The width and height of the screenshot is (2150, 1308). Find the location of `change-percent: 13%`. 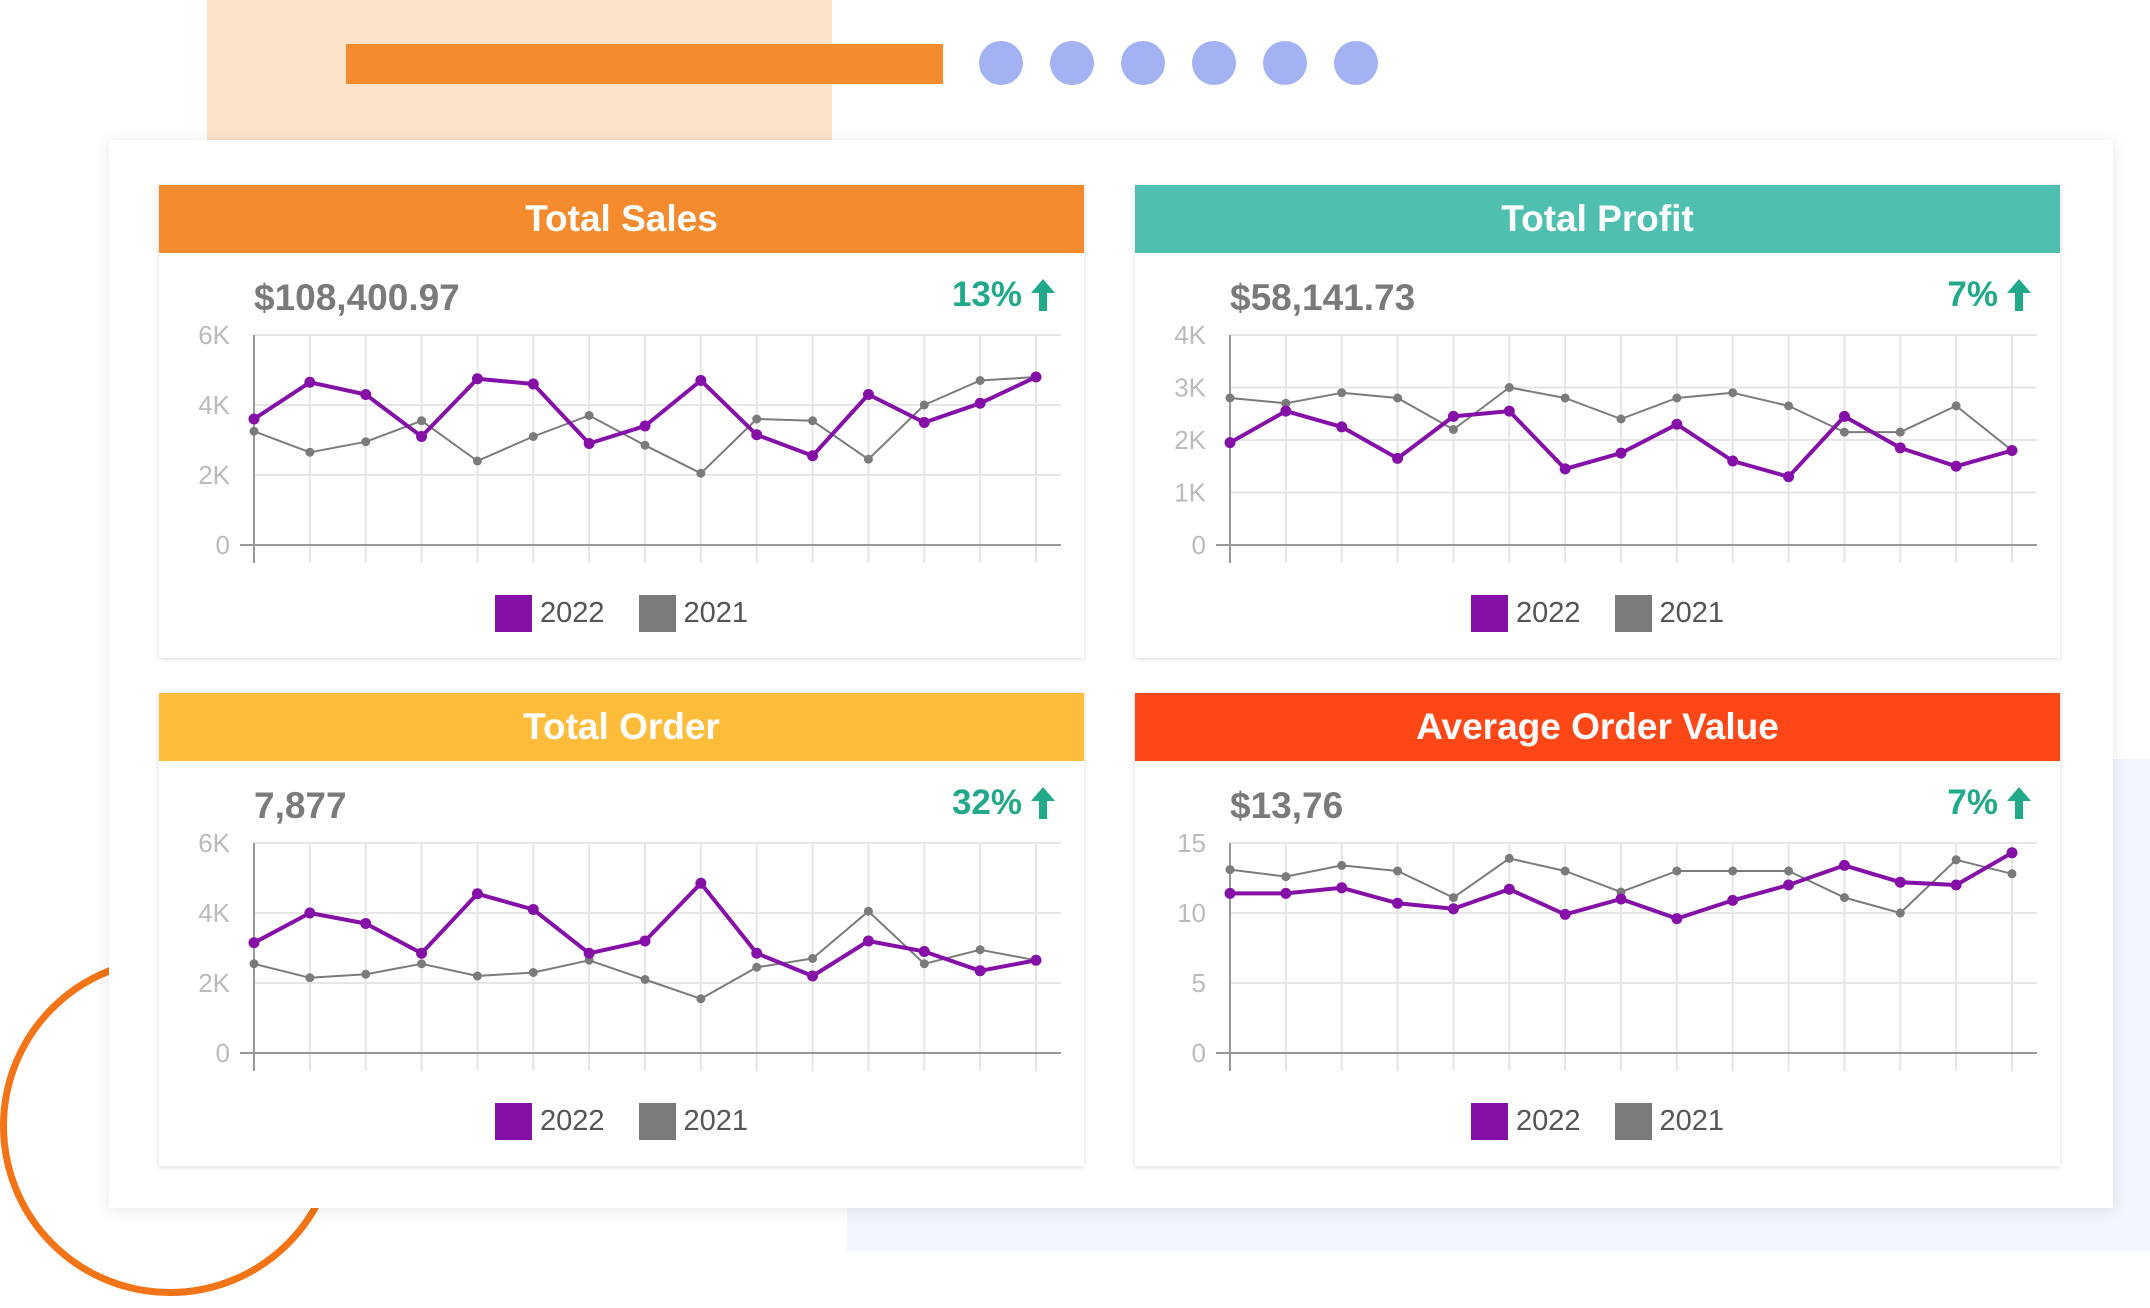

change-percent: 13% is located at coordinates (986, 294).